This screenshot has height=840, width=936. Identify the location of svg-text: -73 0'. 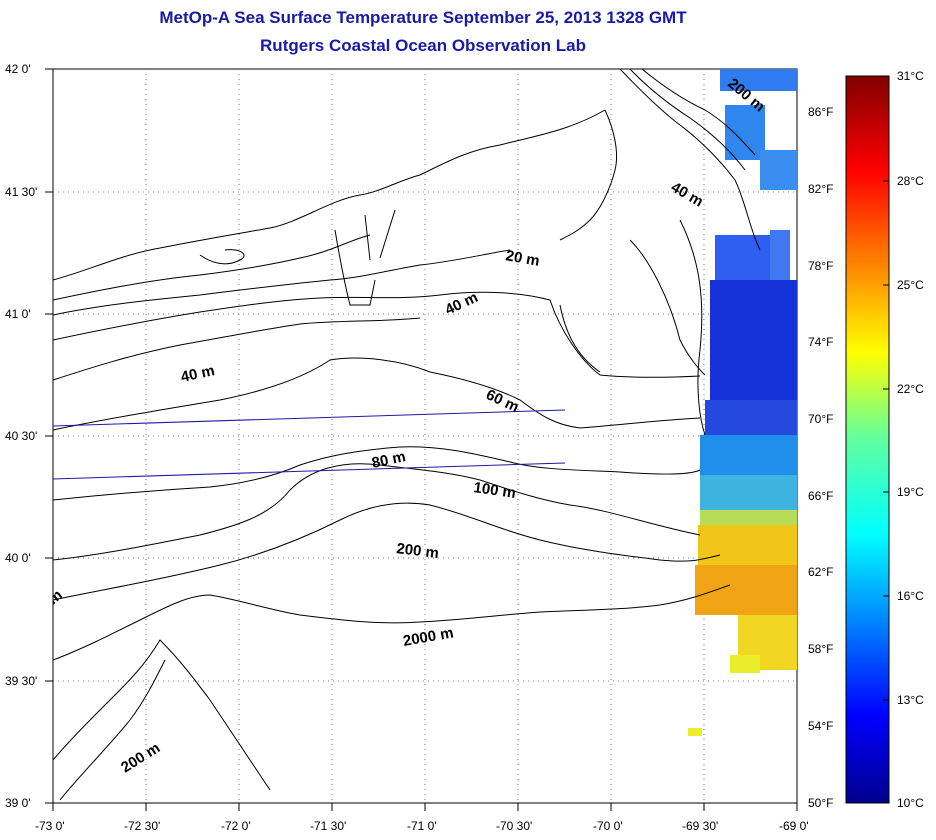
(50, 826).